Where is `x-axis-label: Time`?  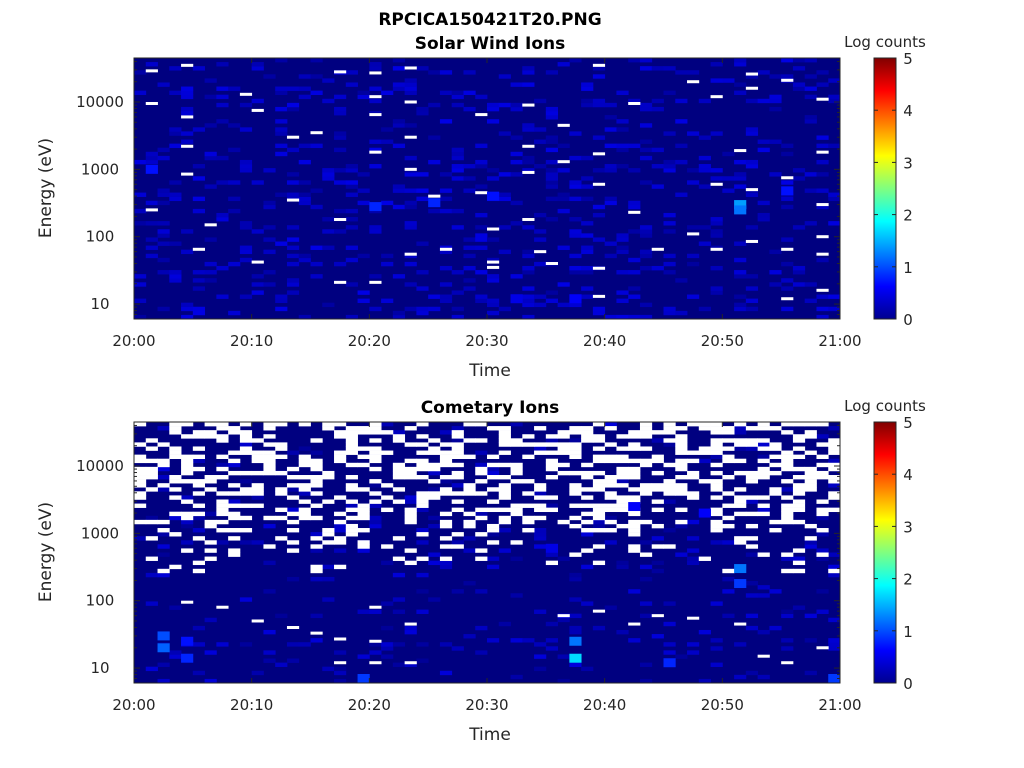
x-axis-label: Time is located at coordinates (489, 371).